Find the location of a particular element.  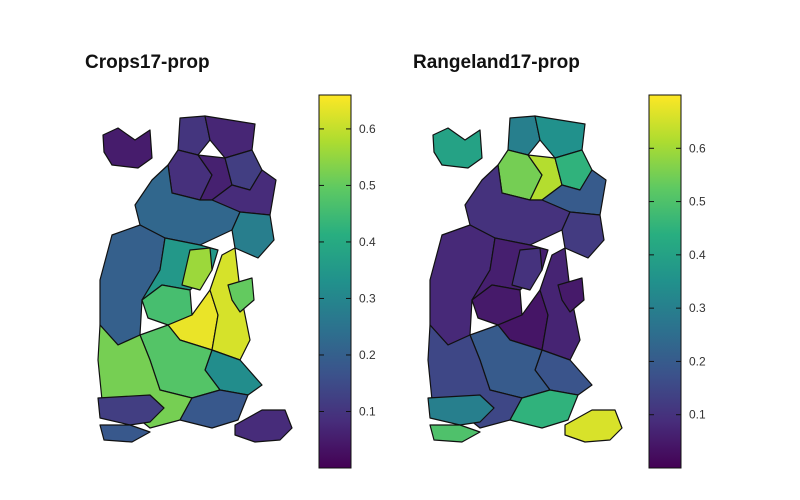

colorbar-right: 0.1 0.2 0.3 0.4 0.5 0.6 is located at coordinates (677, 281).